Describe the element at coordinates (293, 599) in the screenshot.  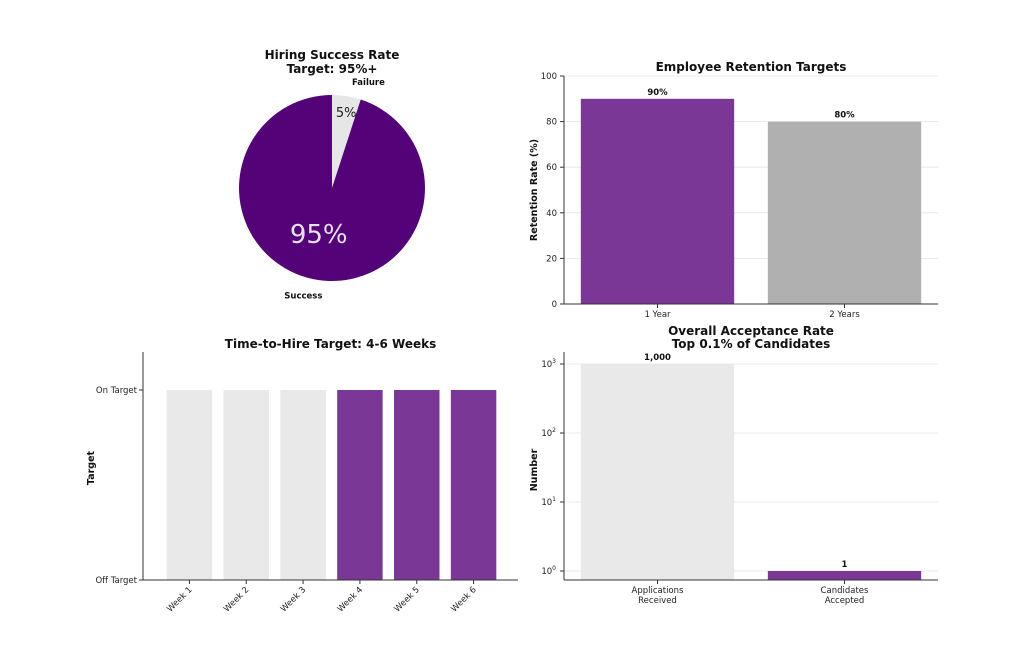
I see `x-tick-label: Week 3` at that location.